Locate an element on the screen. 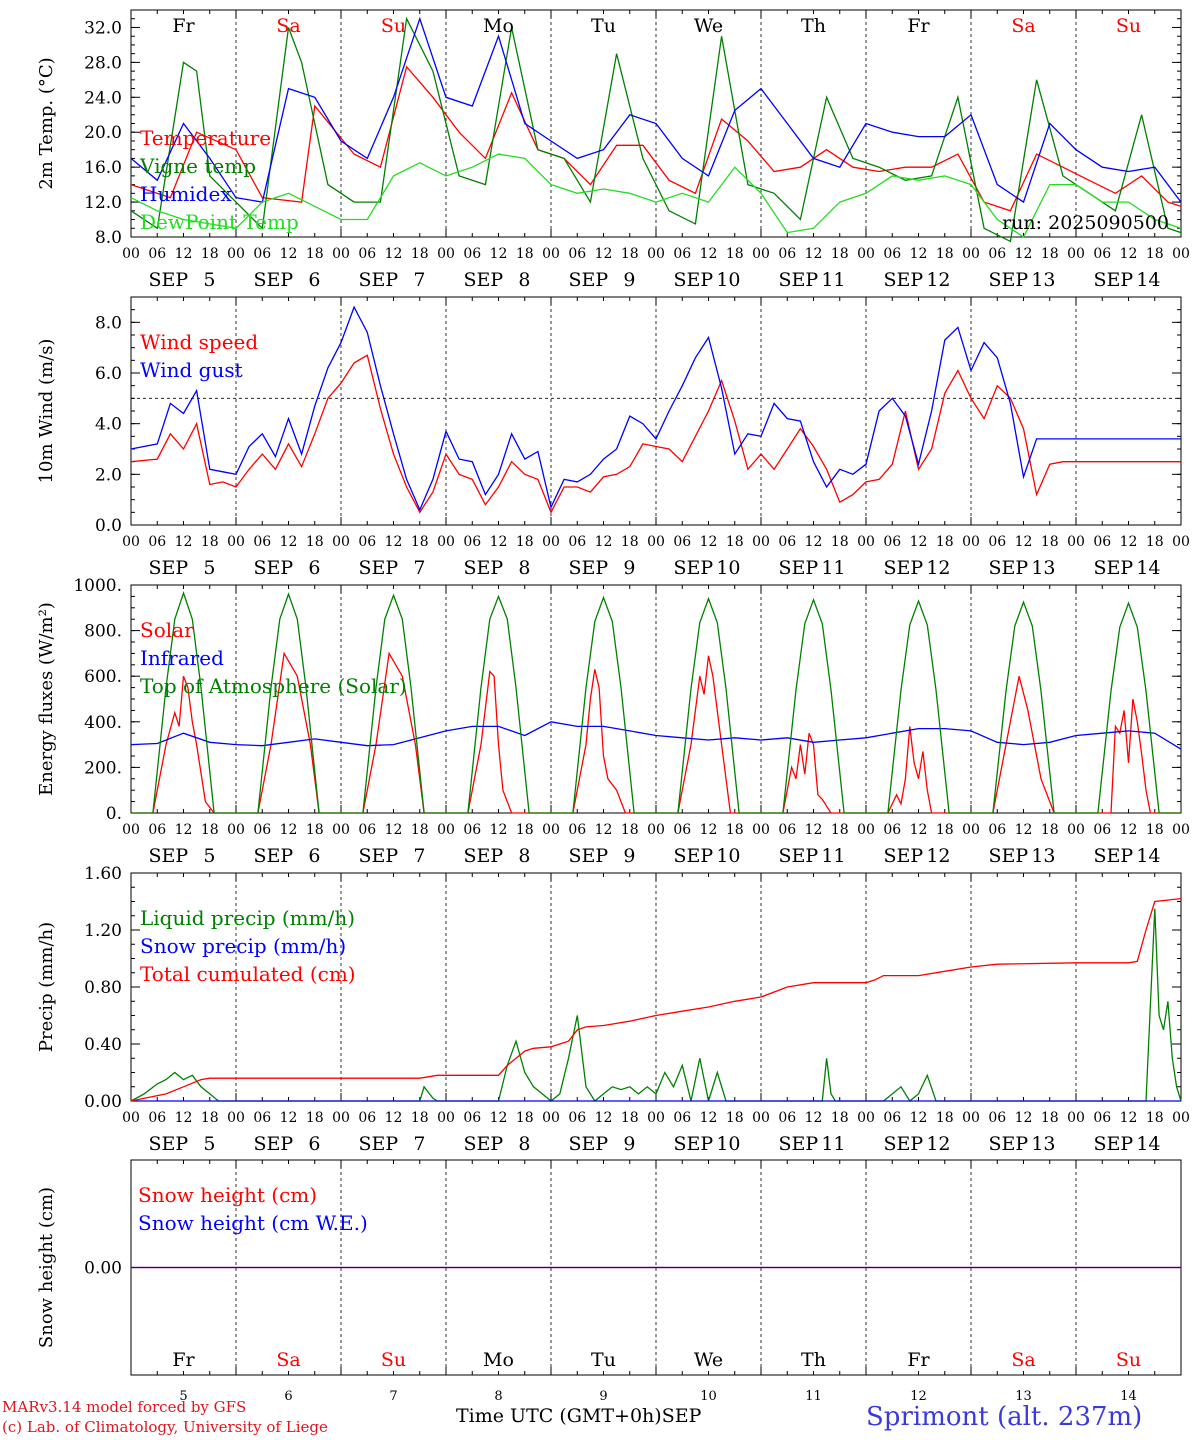 The height and width of the screenshot is (1440, 1194). y-tick-label: 0.80 is located at coordinates (103, 988).